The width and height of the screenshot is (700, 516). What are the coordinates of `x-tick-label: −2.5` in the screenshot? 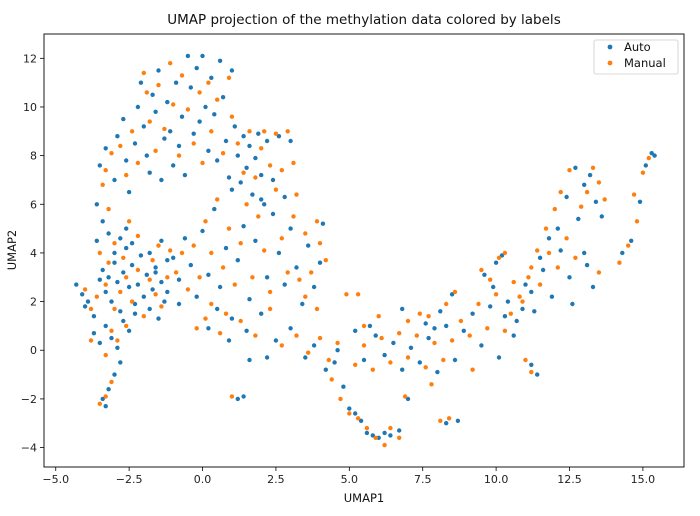 It's located at (129, 479).